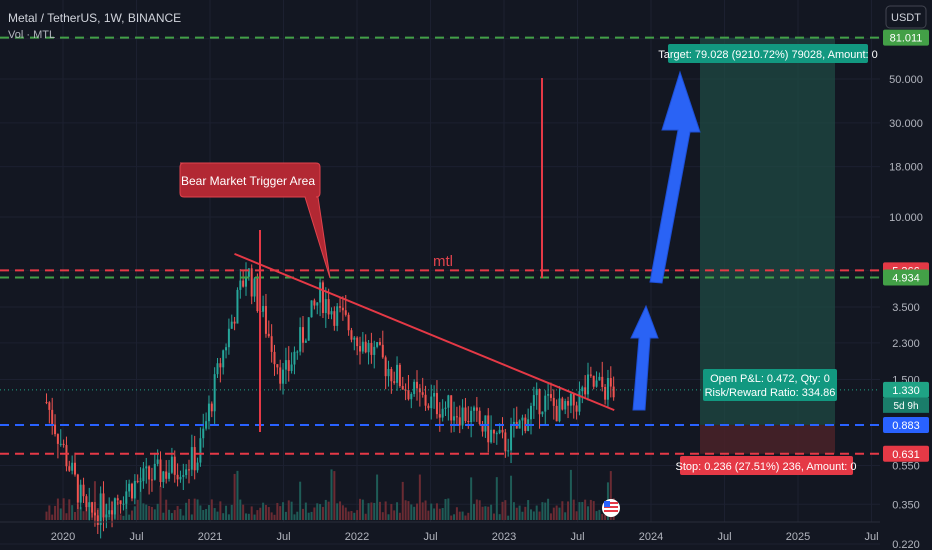 This screenshot has height=550, width=932. I want to click on chart-title: Metal / TetherUS, 1W, BINANCE, so click(94, 18).